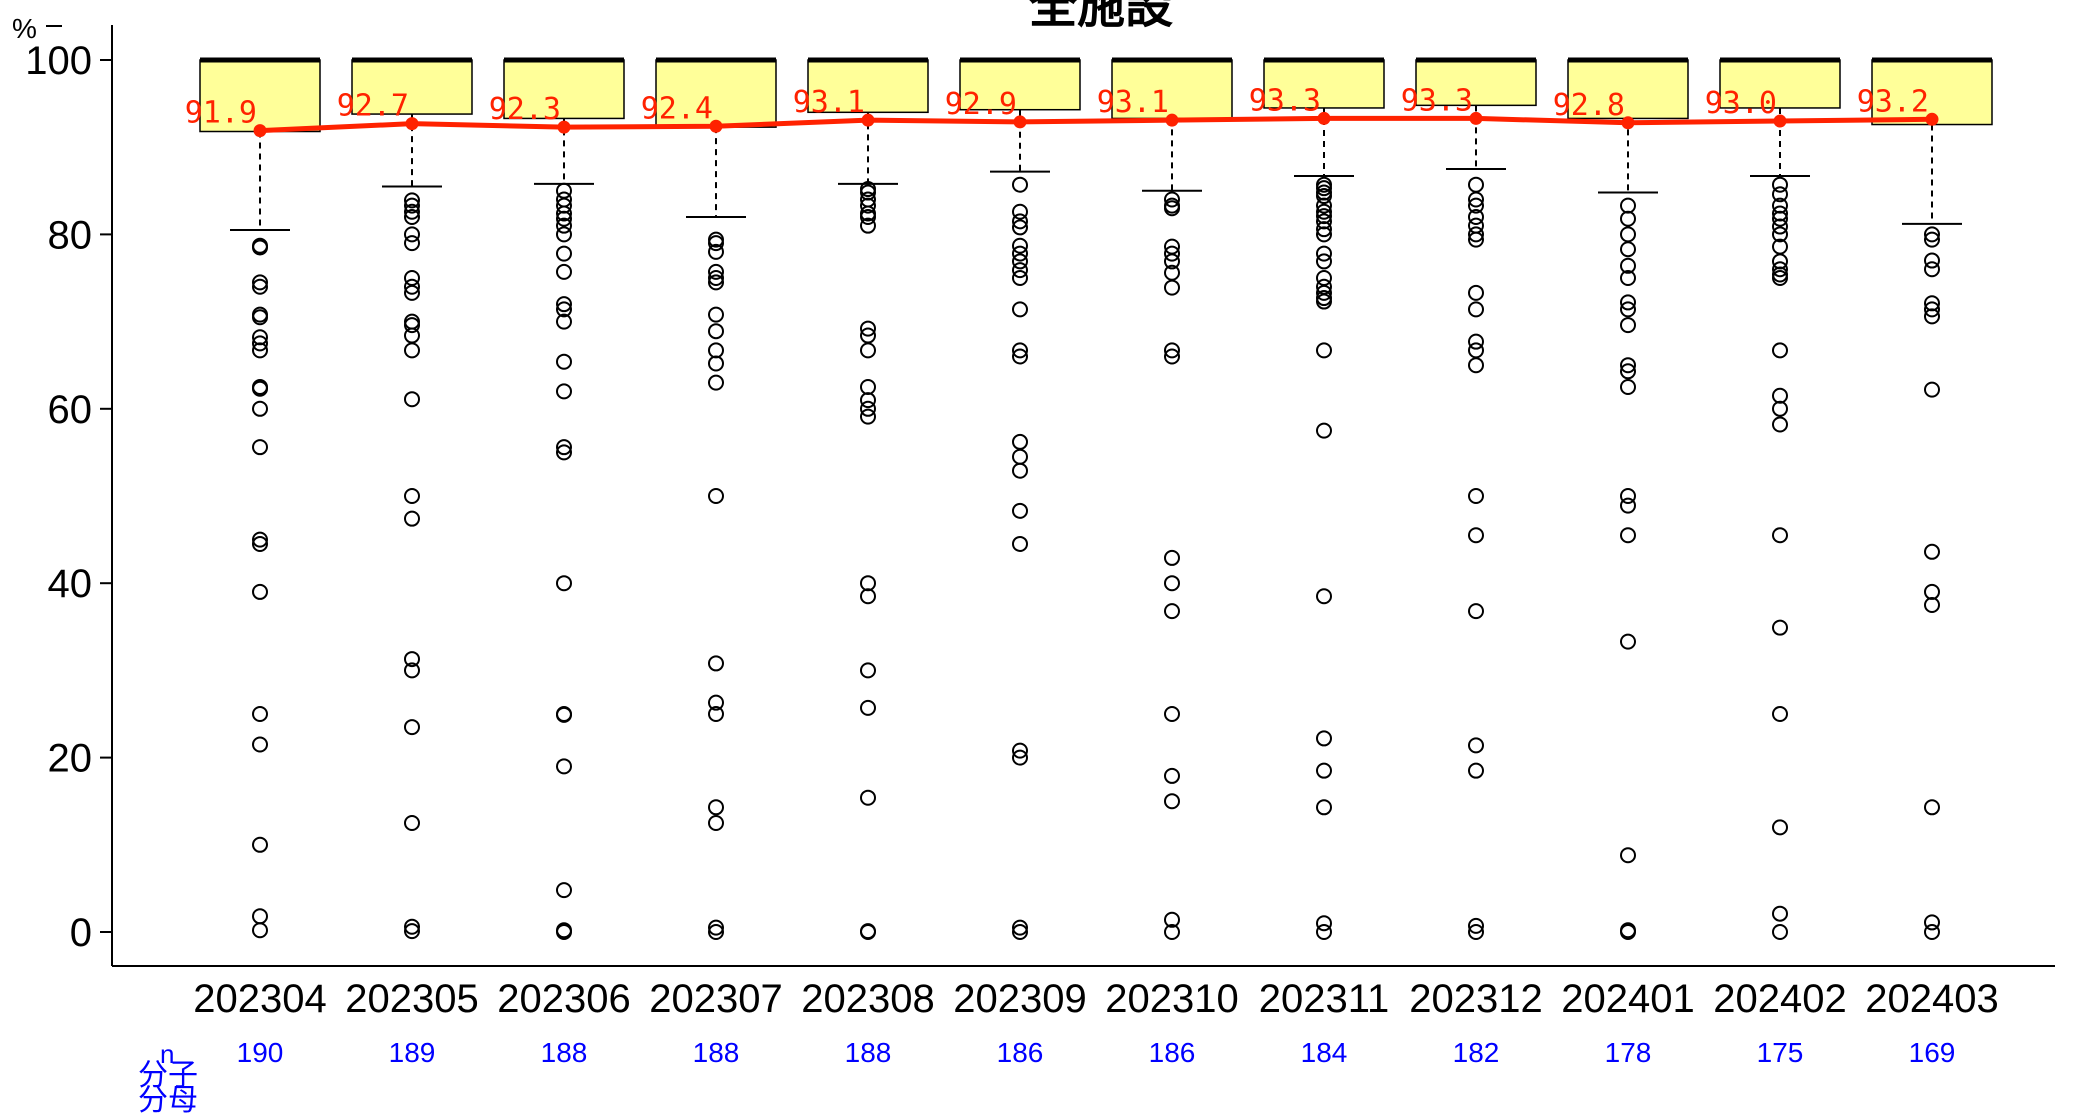  I want to click on mean-label: 92.8, so click(1589, 105).